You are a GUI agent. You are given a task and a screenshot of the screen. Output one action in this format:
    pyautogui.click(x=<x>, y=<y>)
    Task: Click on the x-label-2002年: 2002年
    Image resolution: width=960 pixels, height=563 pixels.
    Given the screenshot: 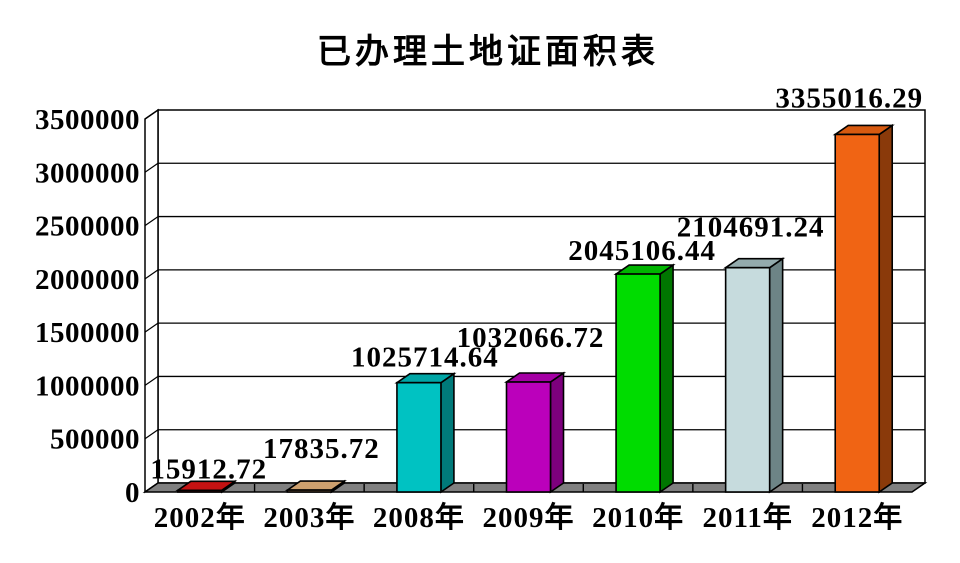 What is the action you would take?
    pyautogui.click(x=200, y=517)
    